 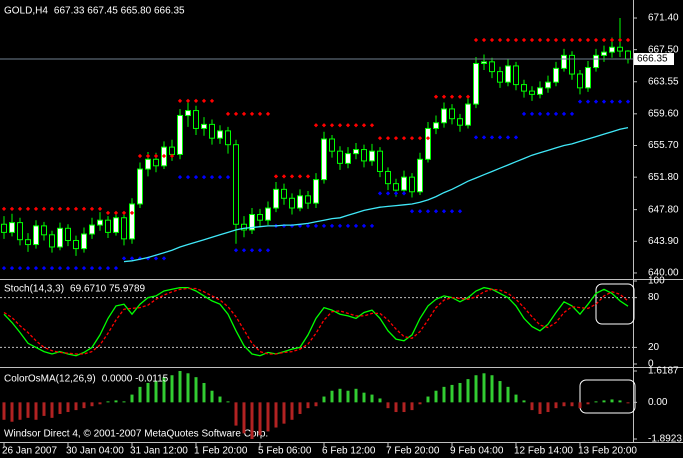 What do you see at coordinates (29, 451) in the screenshot?
I see `x-tick-label: 26 Jan 2007` at bounding box center [29, 451].